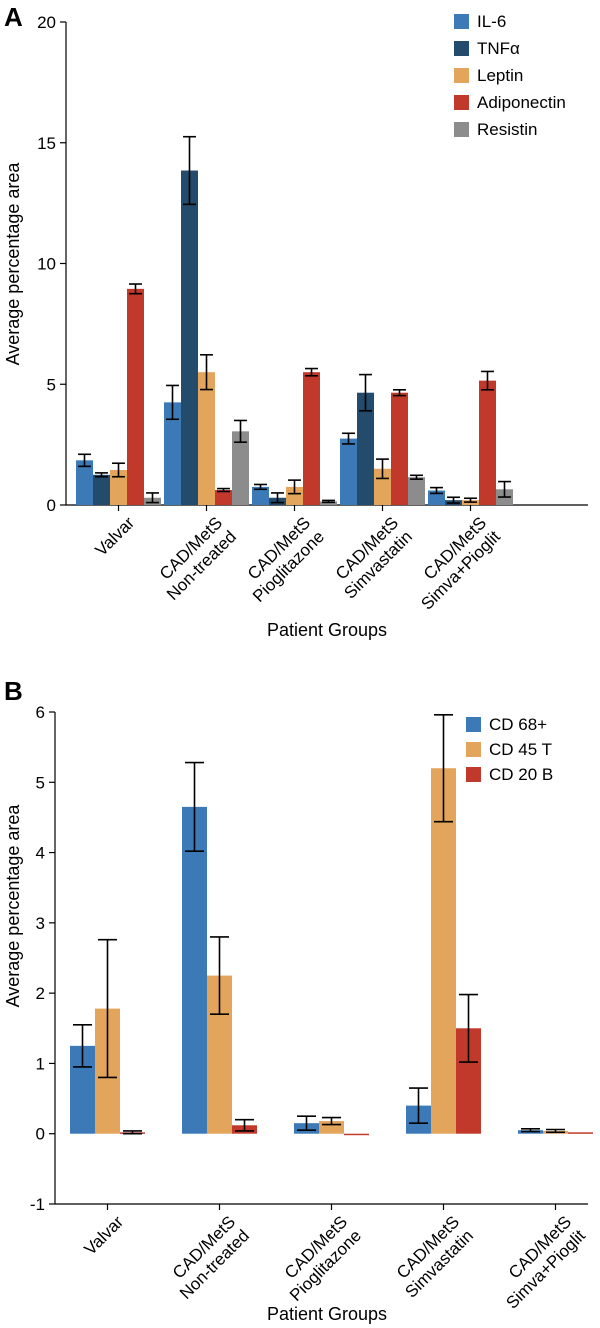 The image size is (600, 1328). What do you see at coordinates (40, 712) in the screenshot?
I see `panel-b-y-tick-label: 6` at bounding box center [40, 712].